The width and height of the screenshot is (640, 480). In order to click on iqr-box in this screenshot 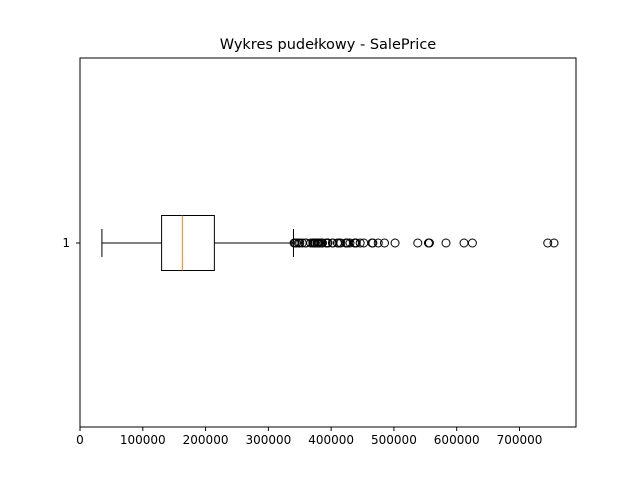, I will do `click(188, 243)`.